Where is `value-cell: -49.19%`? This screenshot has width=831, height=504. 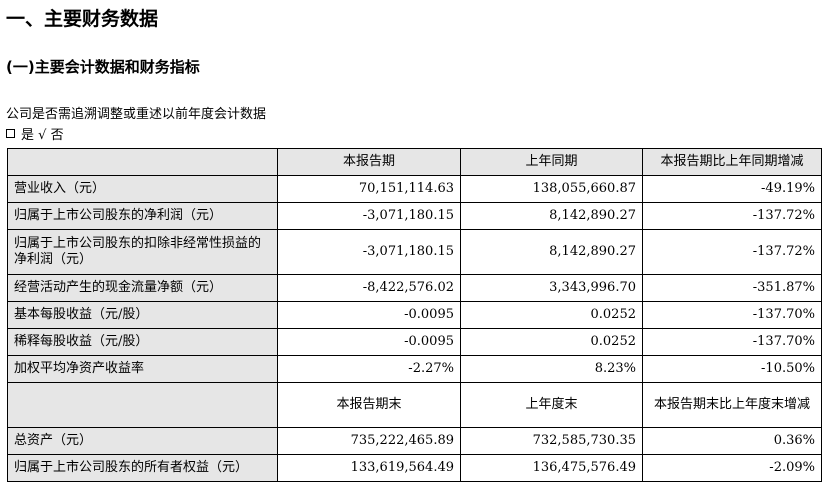
value-cell: -49.19% is located at coordinates (732, 189).